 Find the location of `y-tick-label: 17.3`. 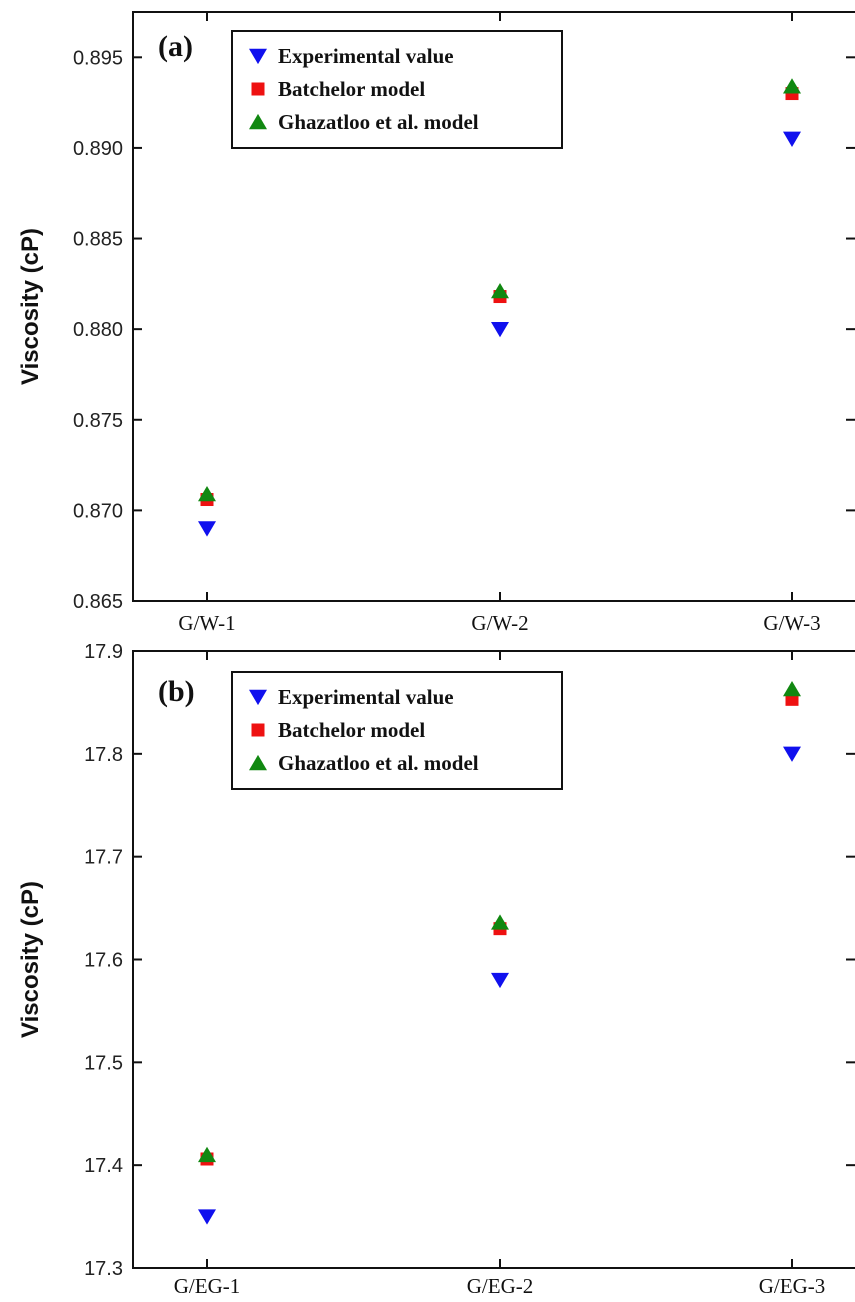

y-tick-label: 17.3 is located at coordinates (103, 1269).